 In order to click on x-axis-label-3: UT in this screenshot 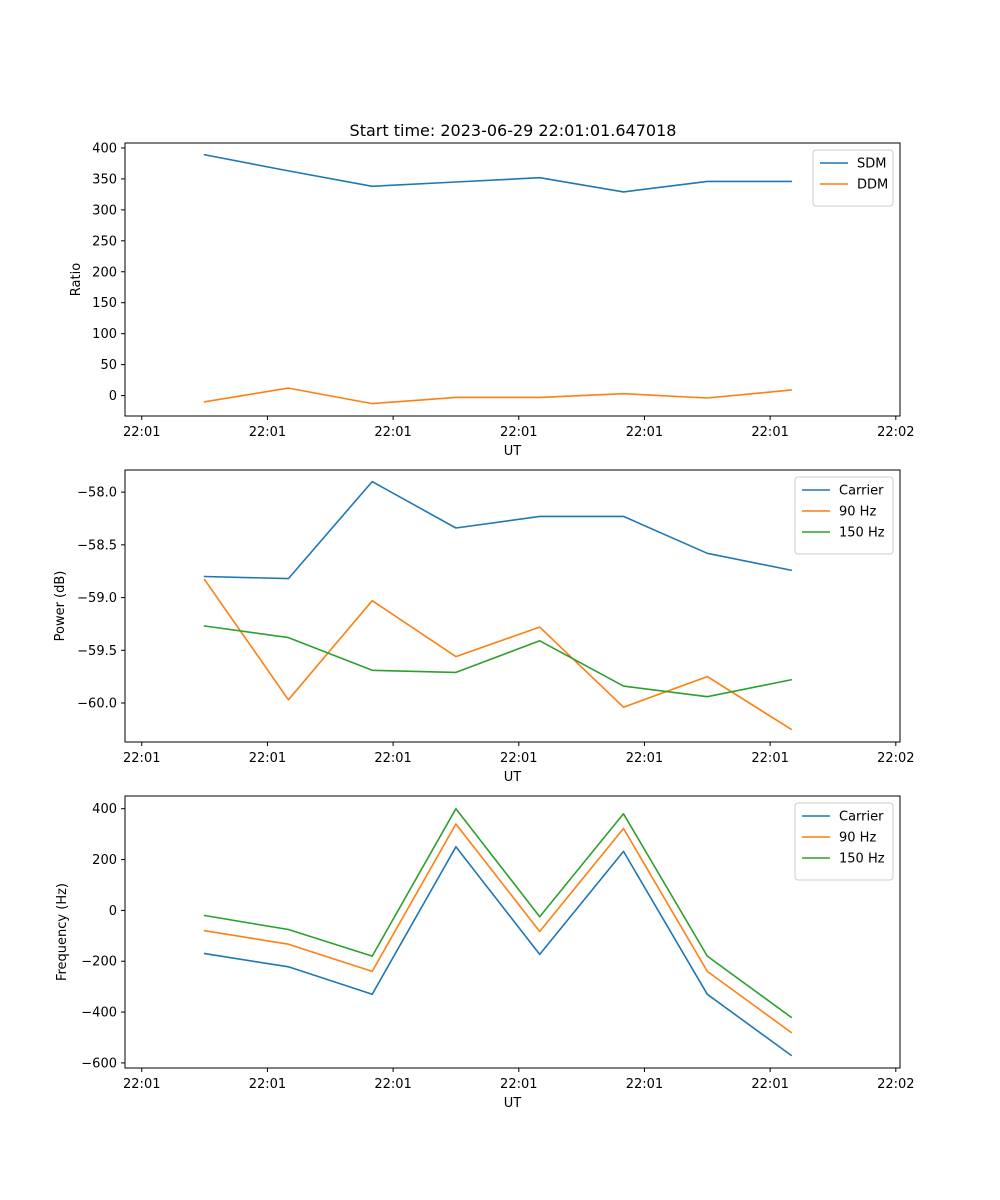, I will do `click(513, 1103)`.